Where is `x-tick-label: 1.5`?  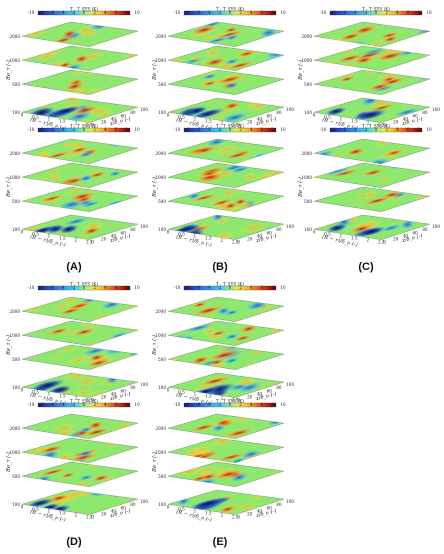 x-tick-label: 1.5 is located at coordinates (208, 396).